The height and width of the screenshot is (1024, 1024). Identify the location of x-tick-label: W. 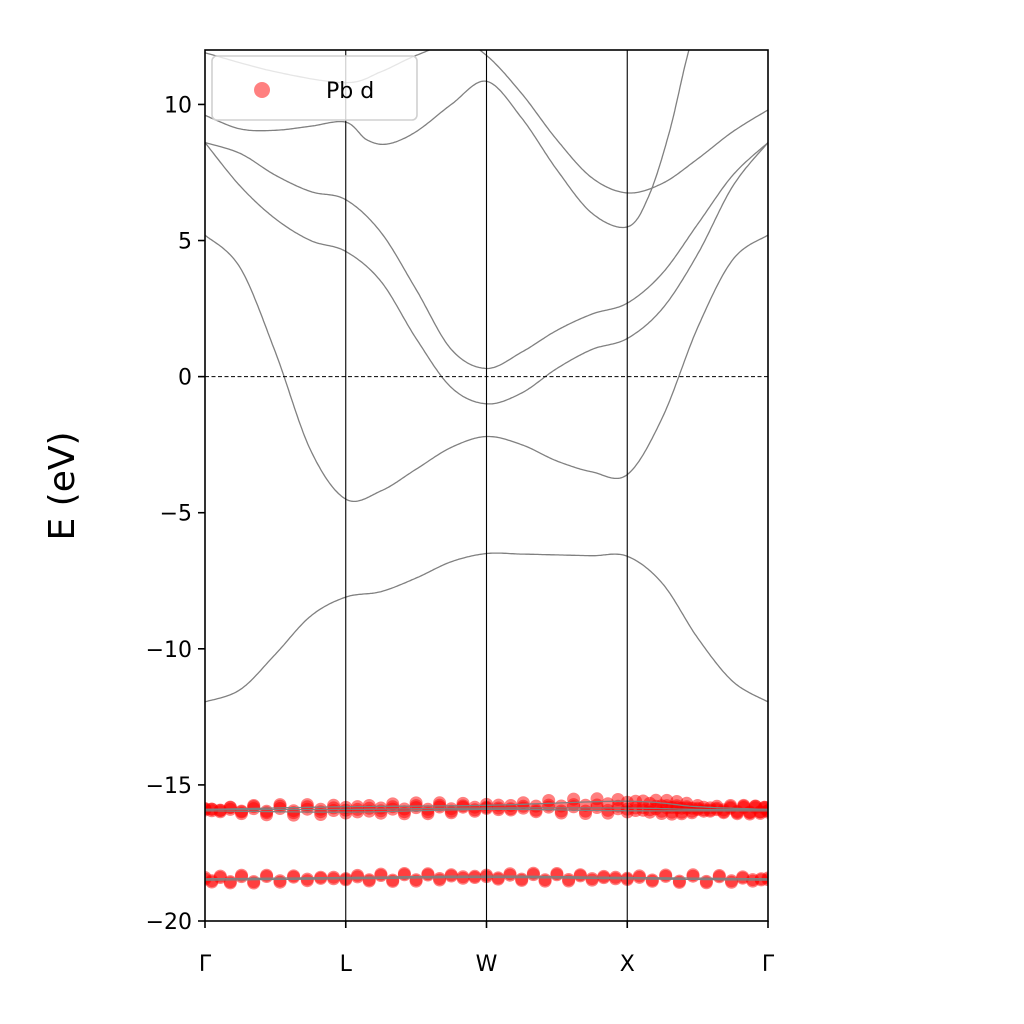
(487, 964).